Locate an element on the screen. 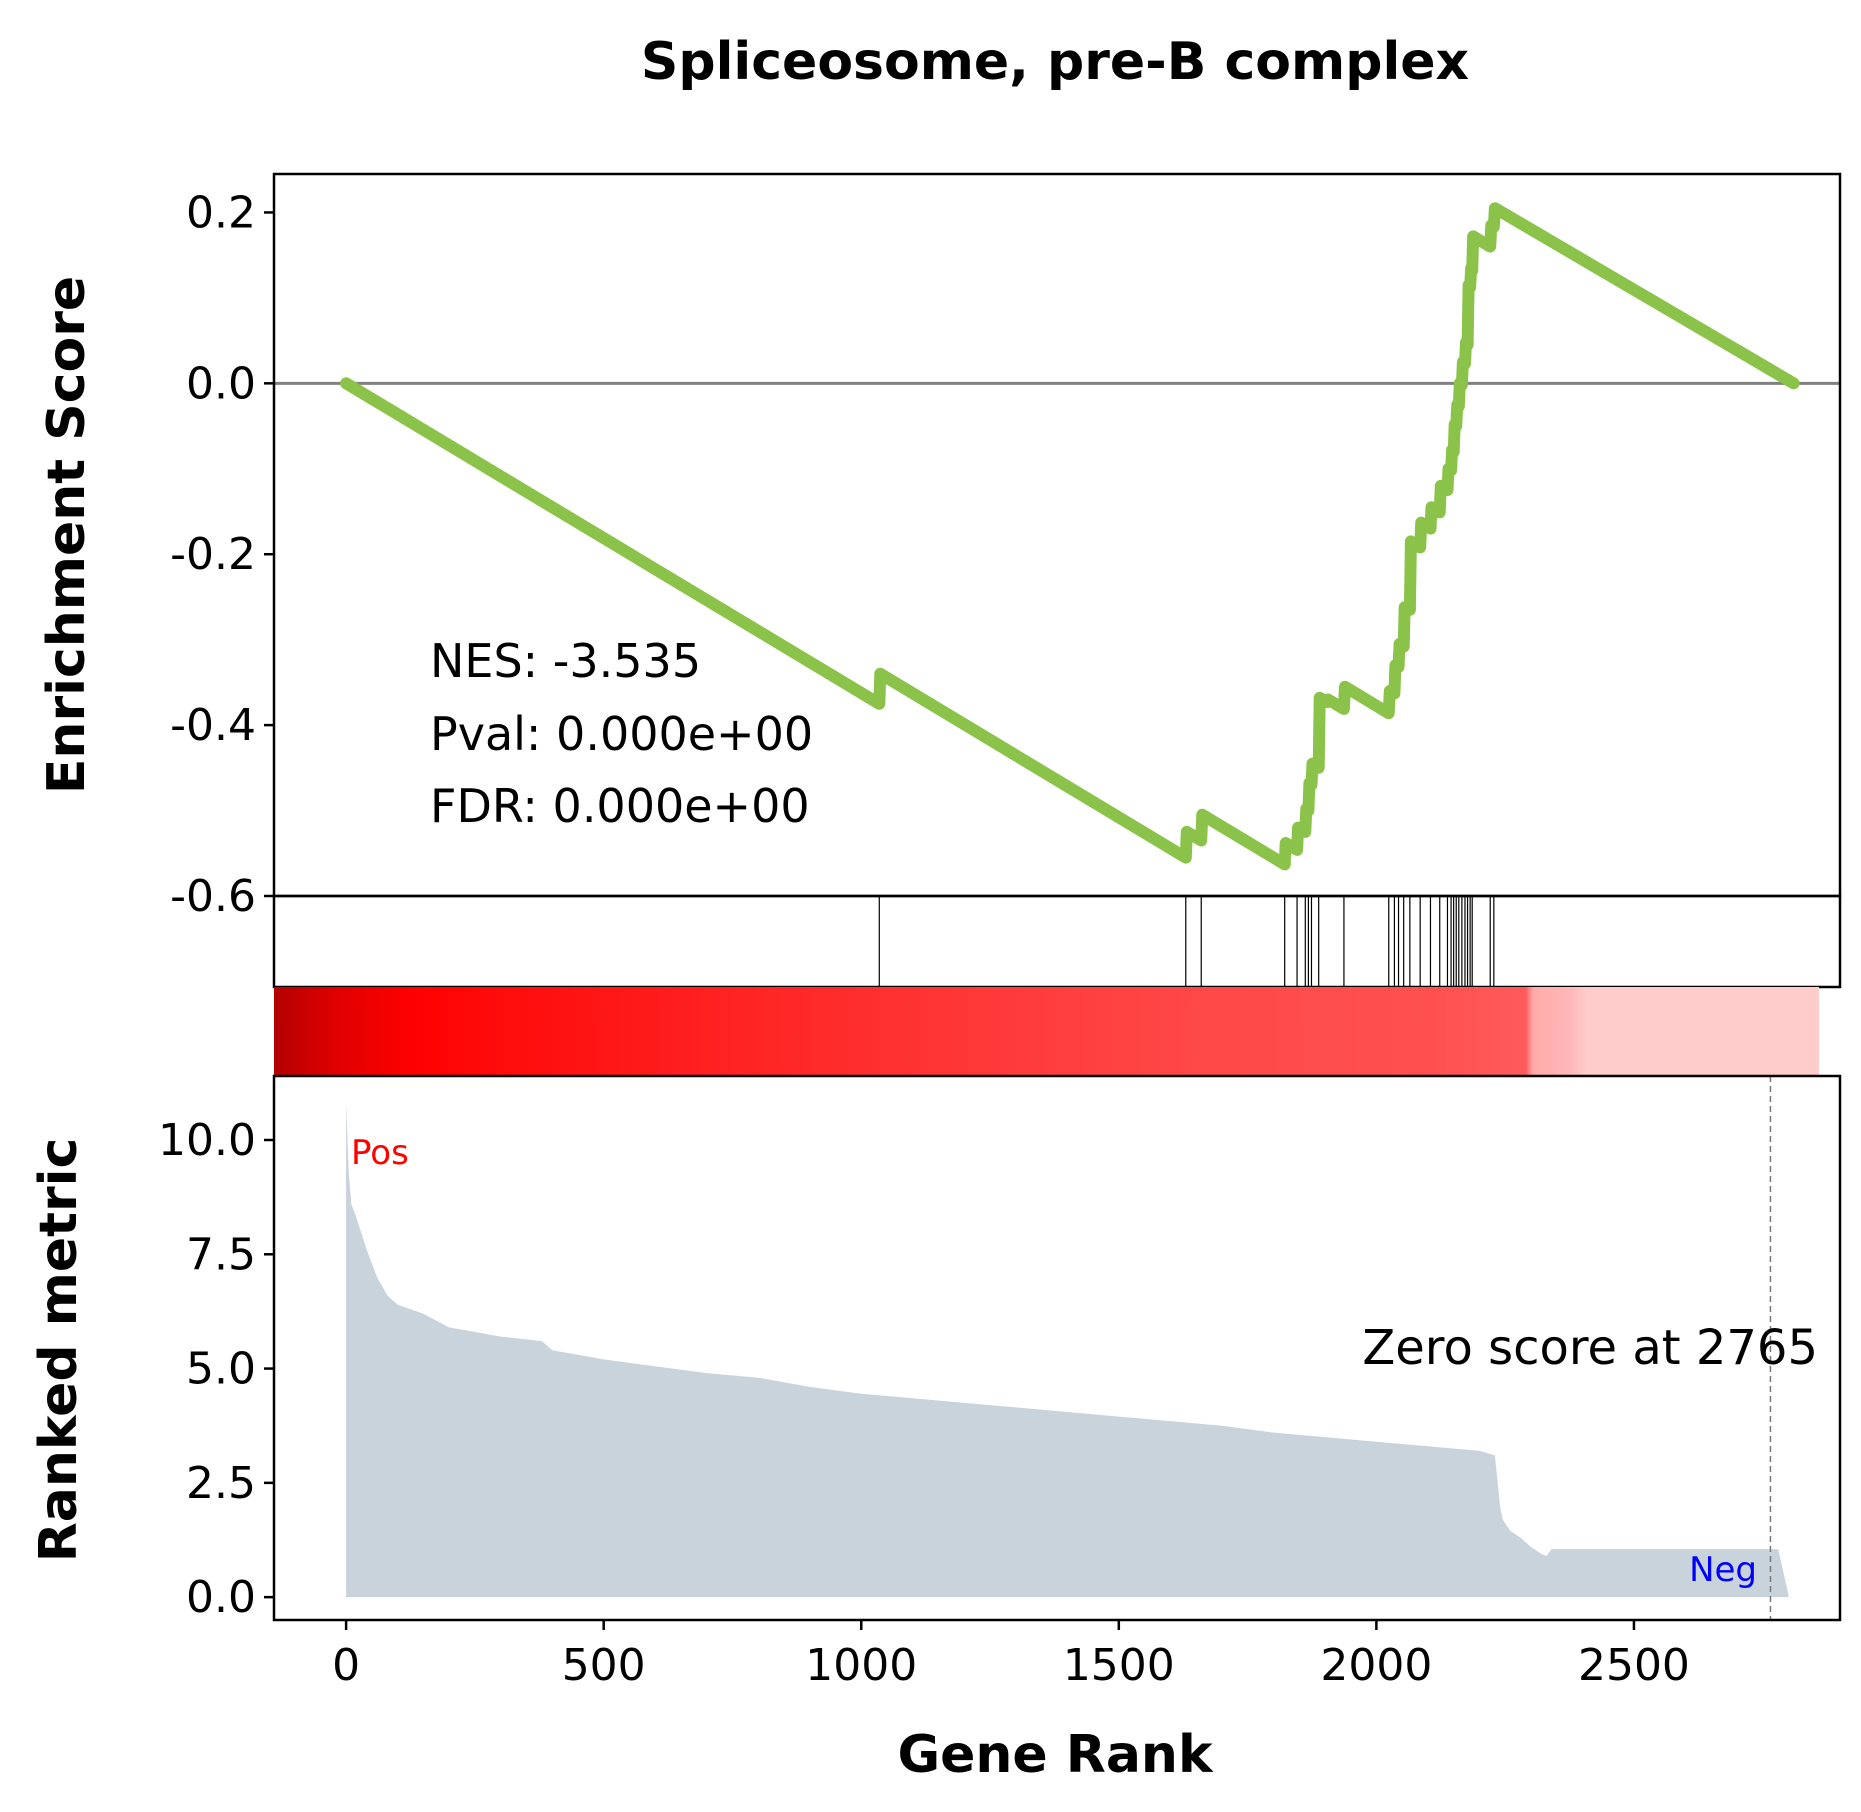 This screenshot has width=1861, height=1812. ranked-y-tick-label: 5.0 is located at coordinates (221, 1369).